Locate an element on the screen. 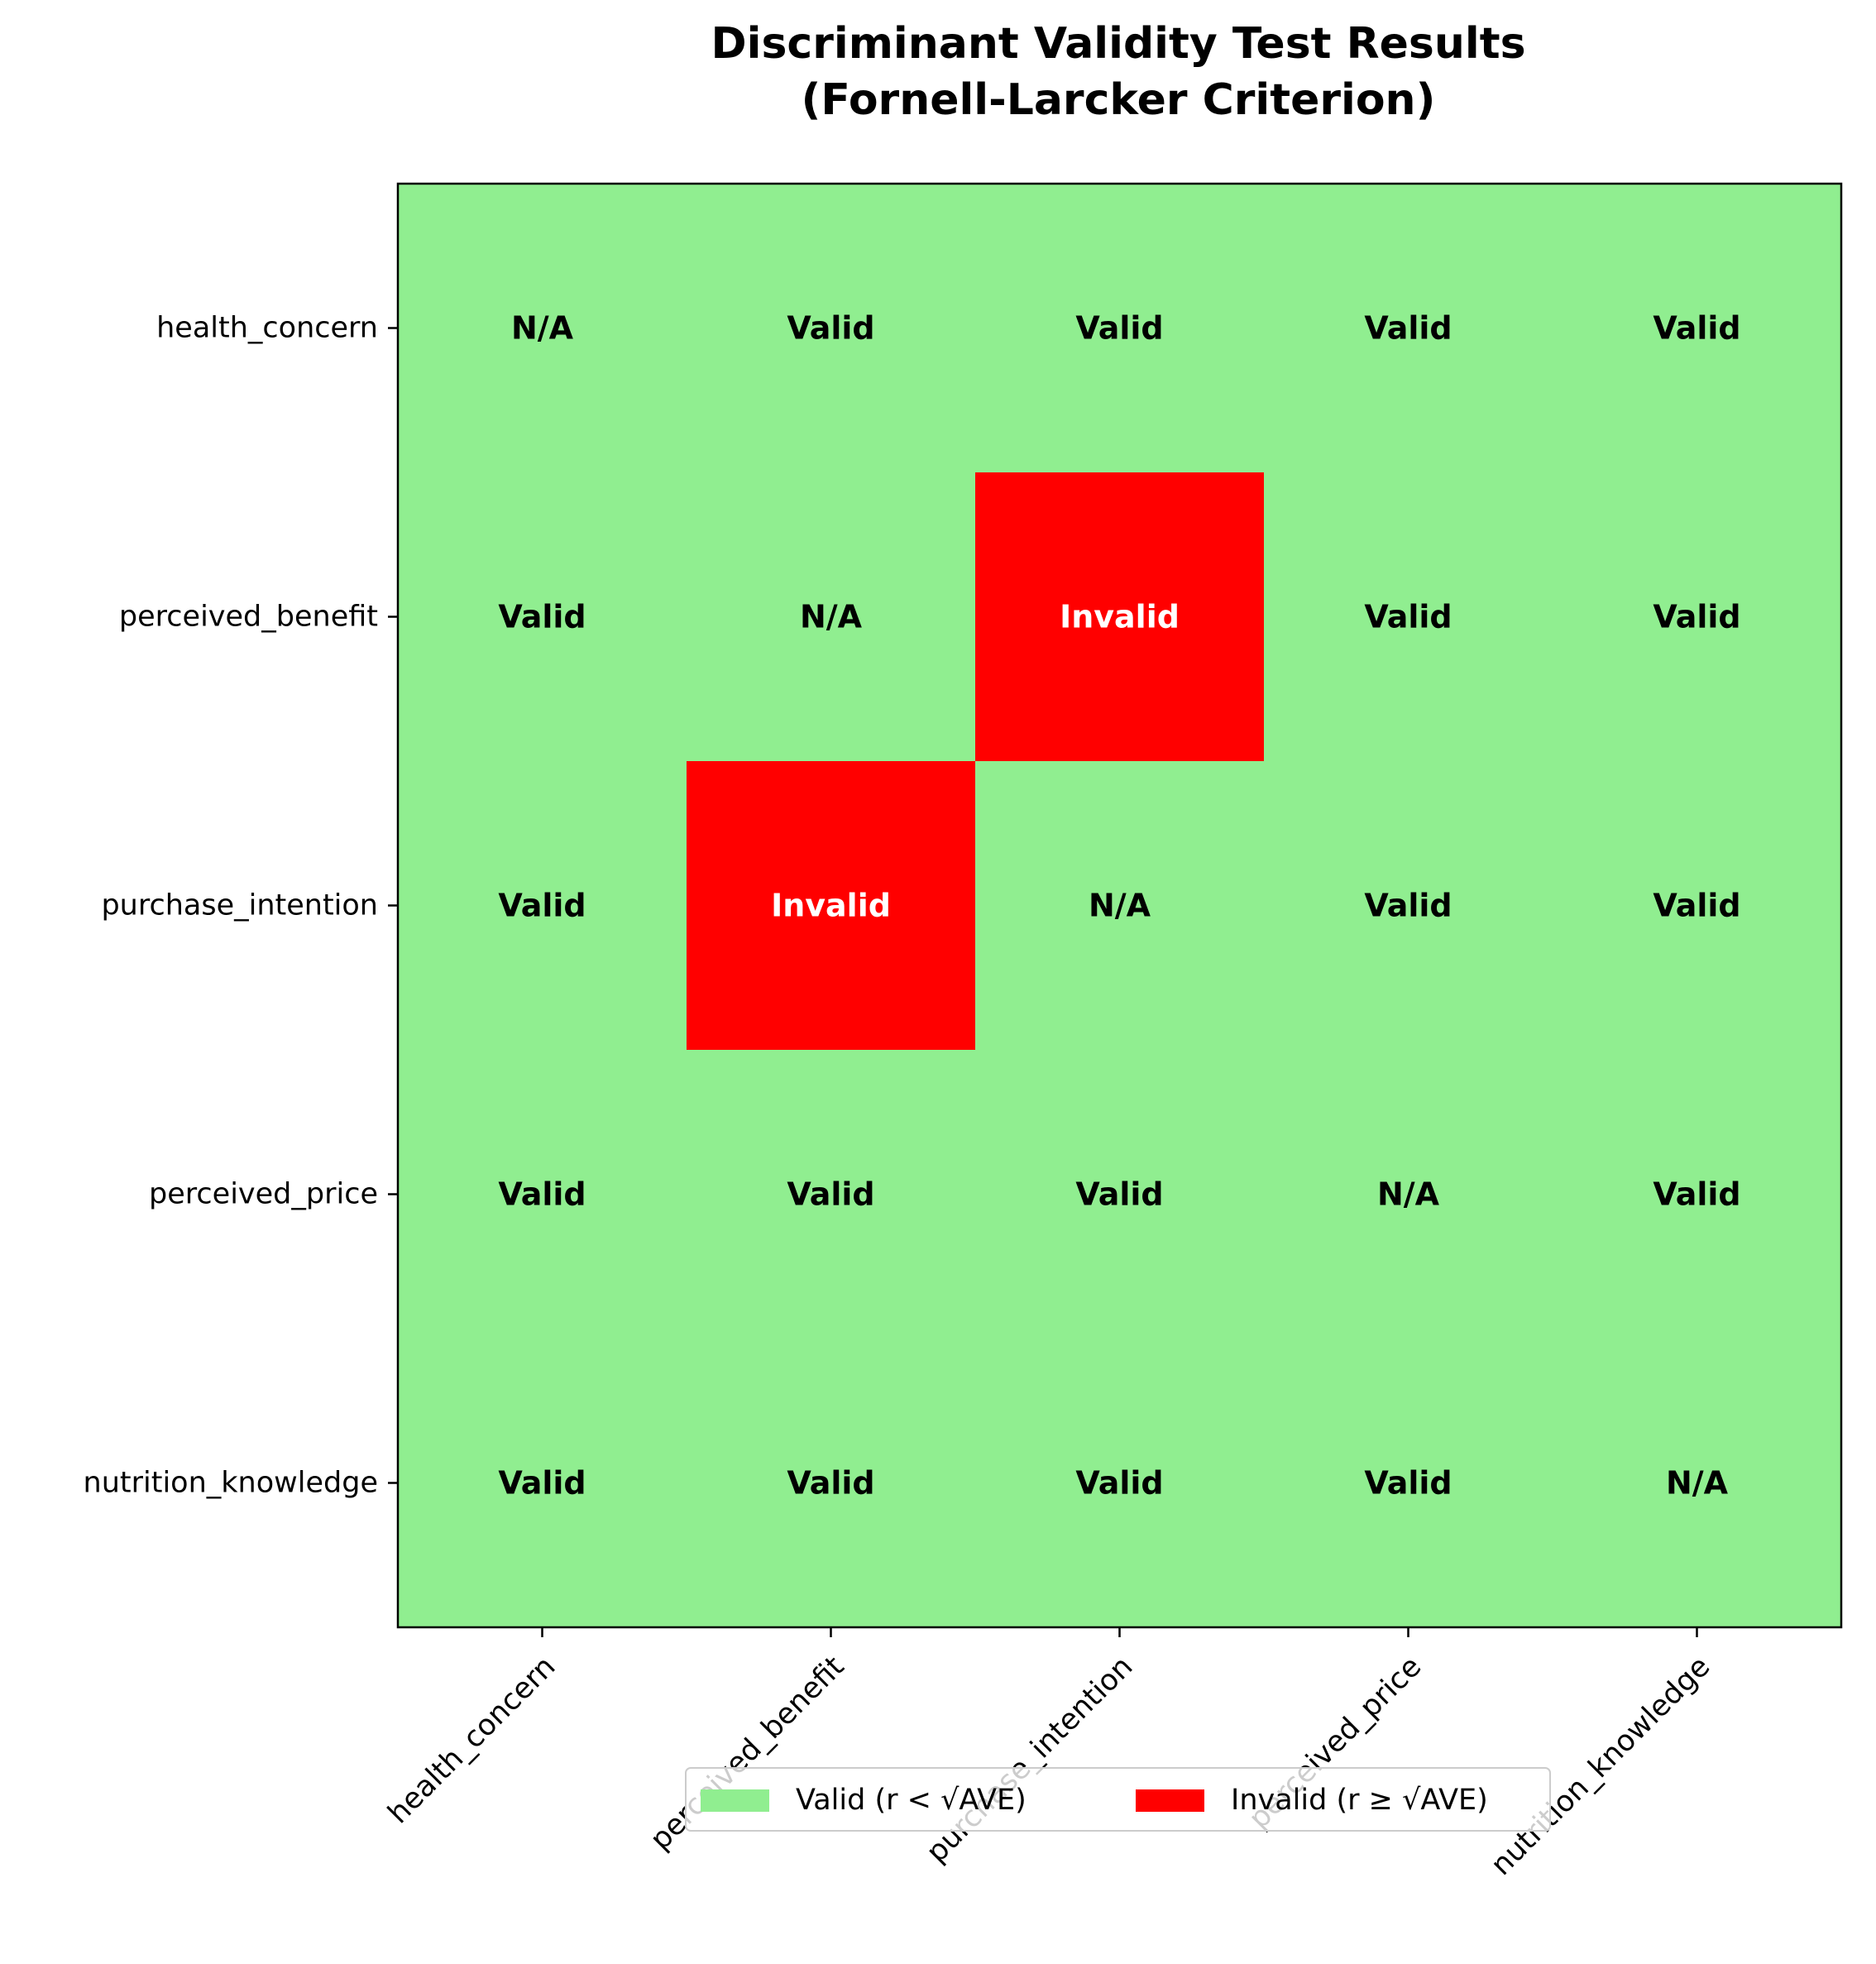  y-tick-label: perceived_price is located at coordinates (263, 1194).